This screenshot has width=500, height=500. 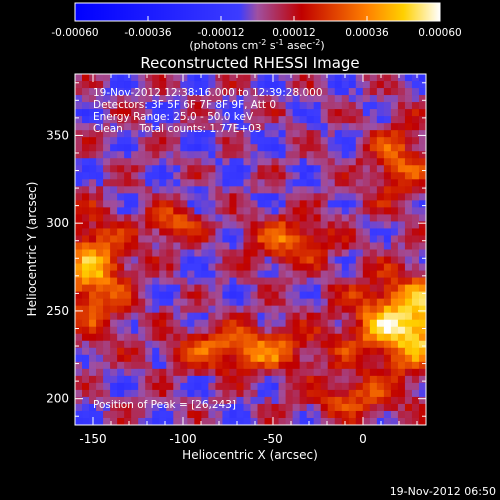 What do you see at coordinates (249, 63) in the screenshot?
I see `chart-title: Reconstructed RHESSI Image` at bounding box center [249, 63].